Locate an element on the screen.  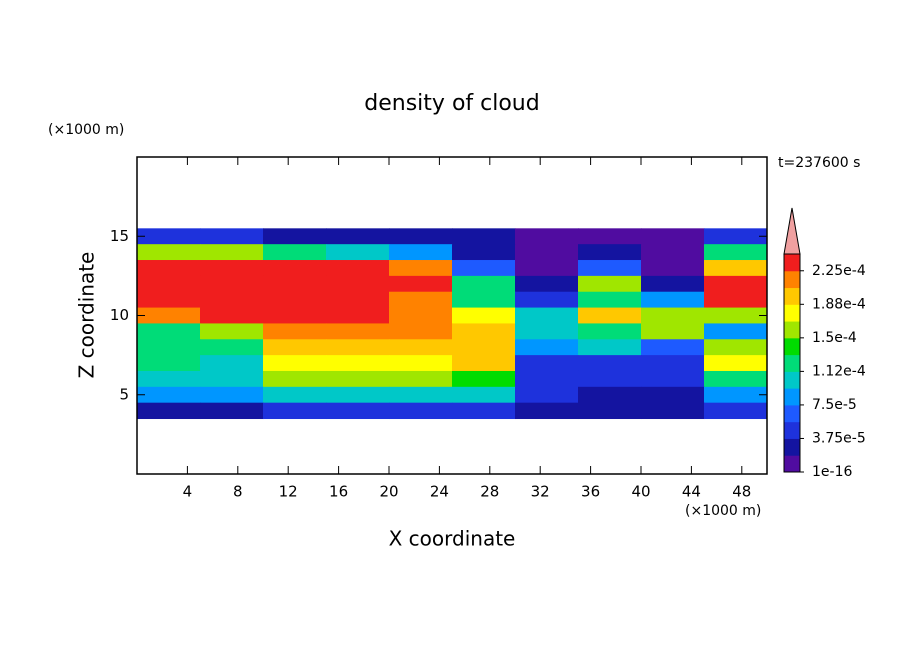
x-tick-label: 44 is located at coordinates (691, 492).